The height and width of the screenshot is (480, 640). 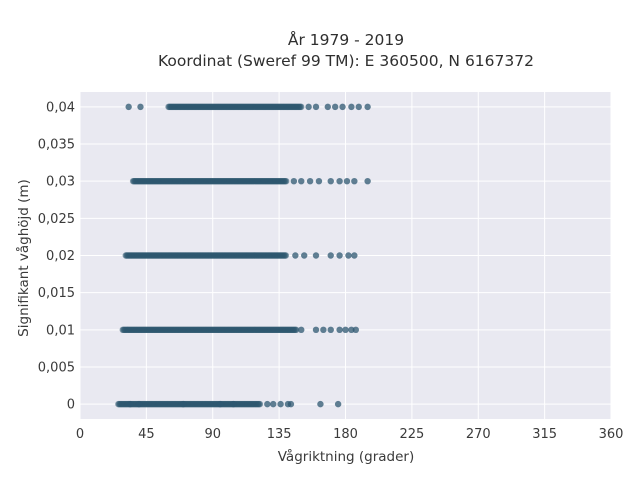 I want to click on y-tick-label: 0,005, so click(x=56, y=367).